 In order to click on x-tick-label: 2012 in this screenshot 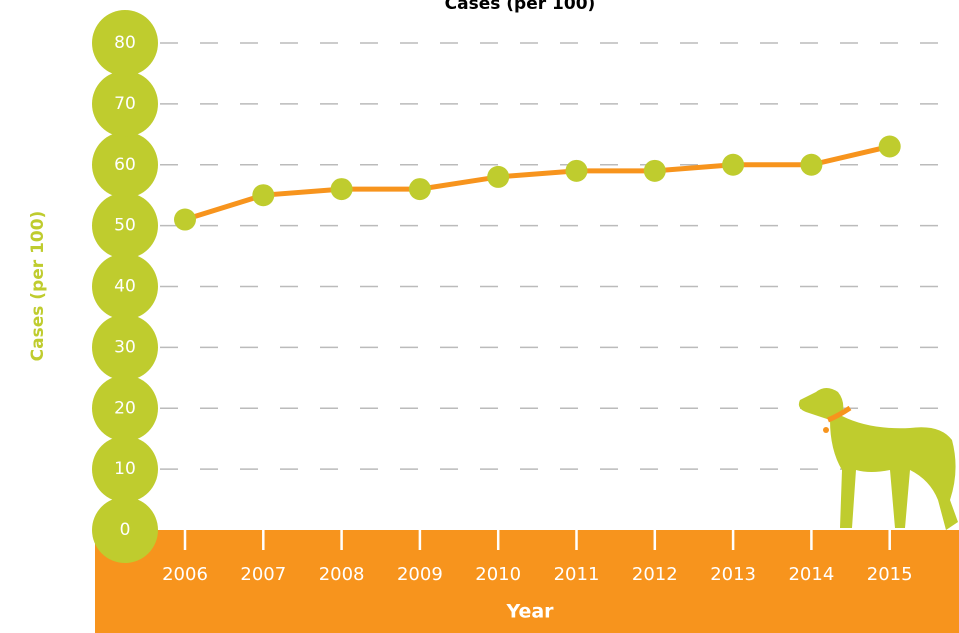, I will do `click(655, 574)`.